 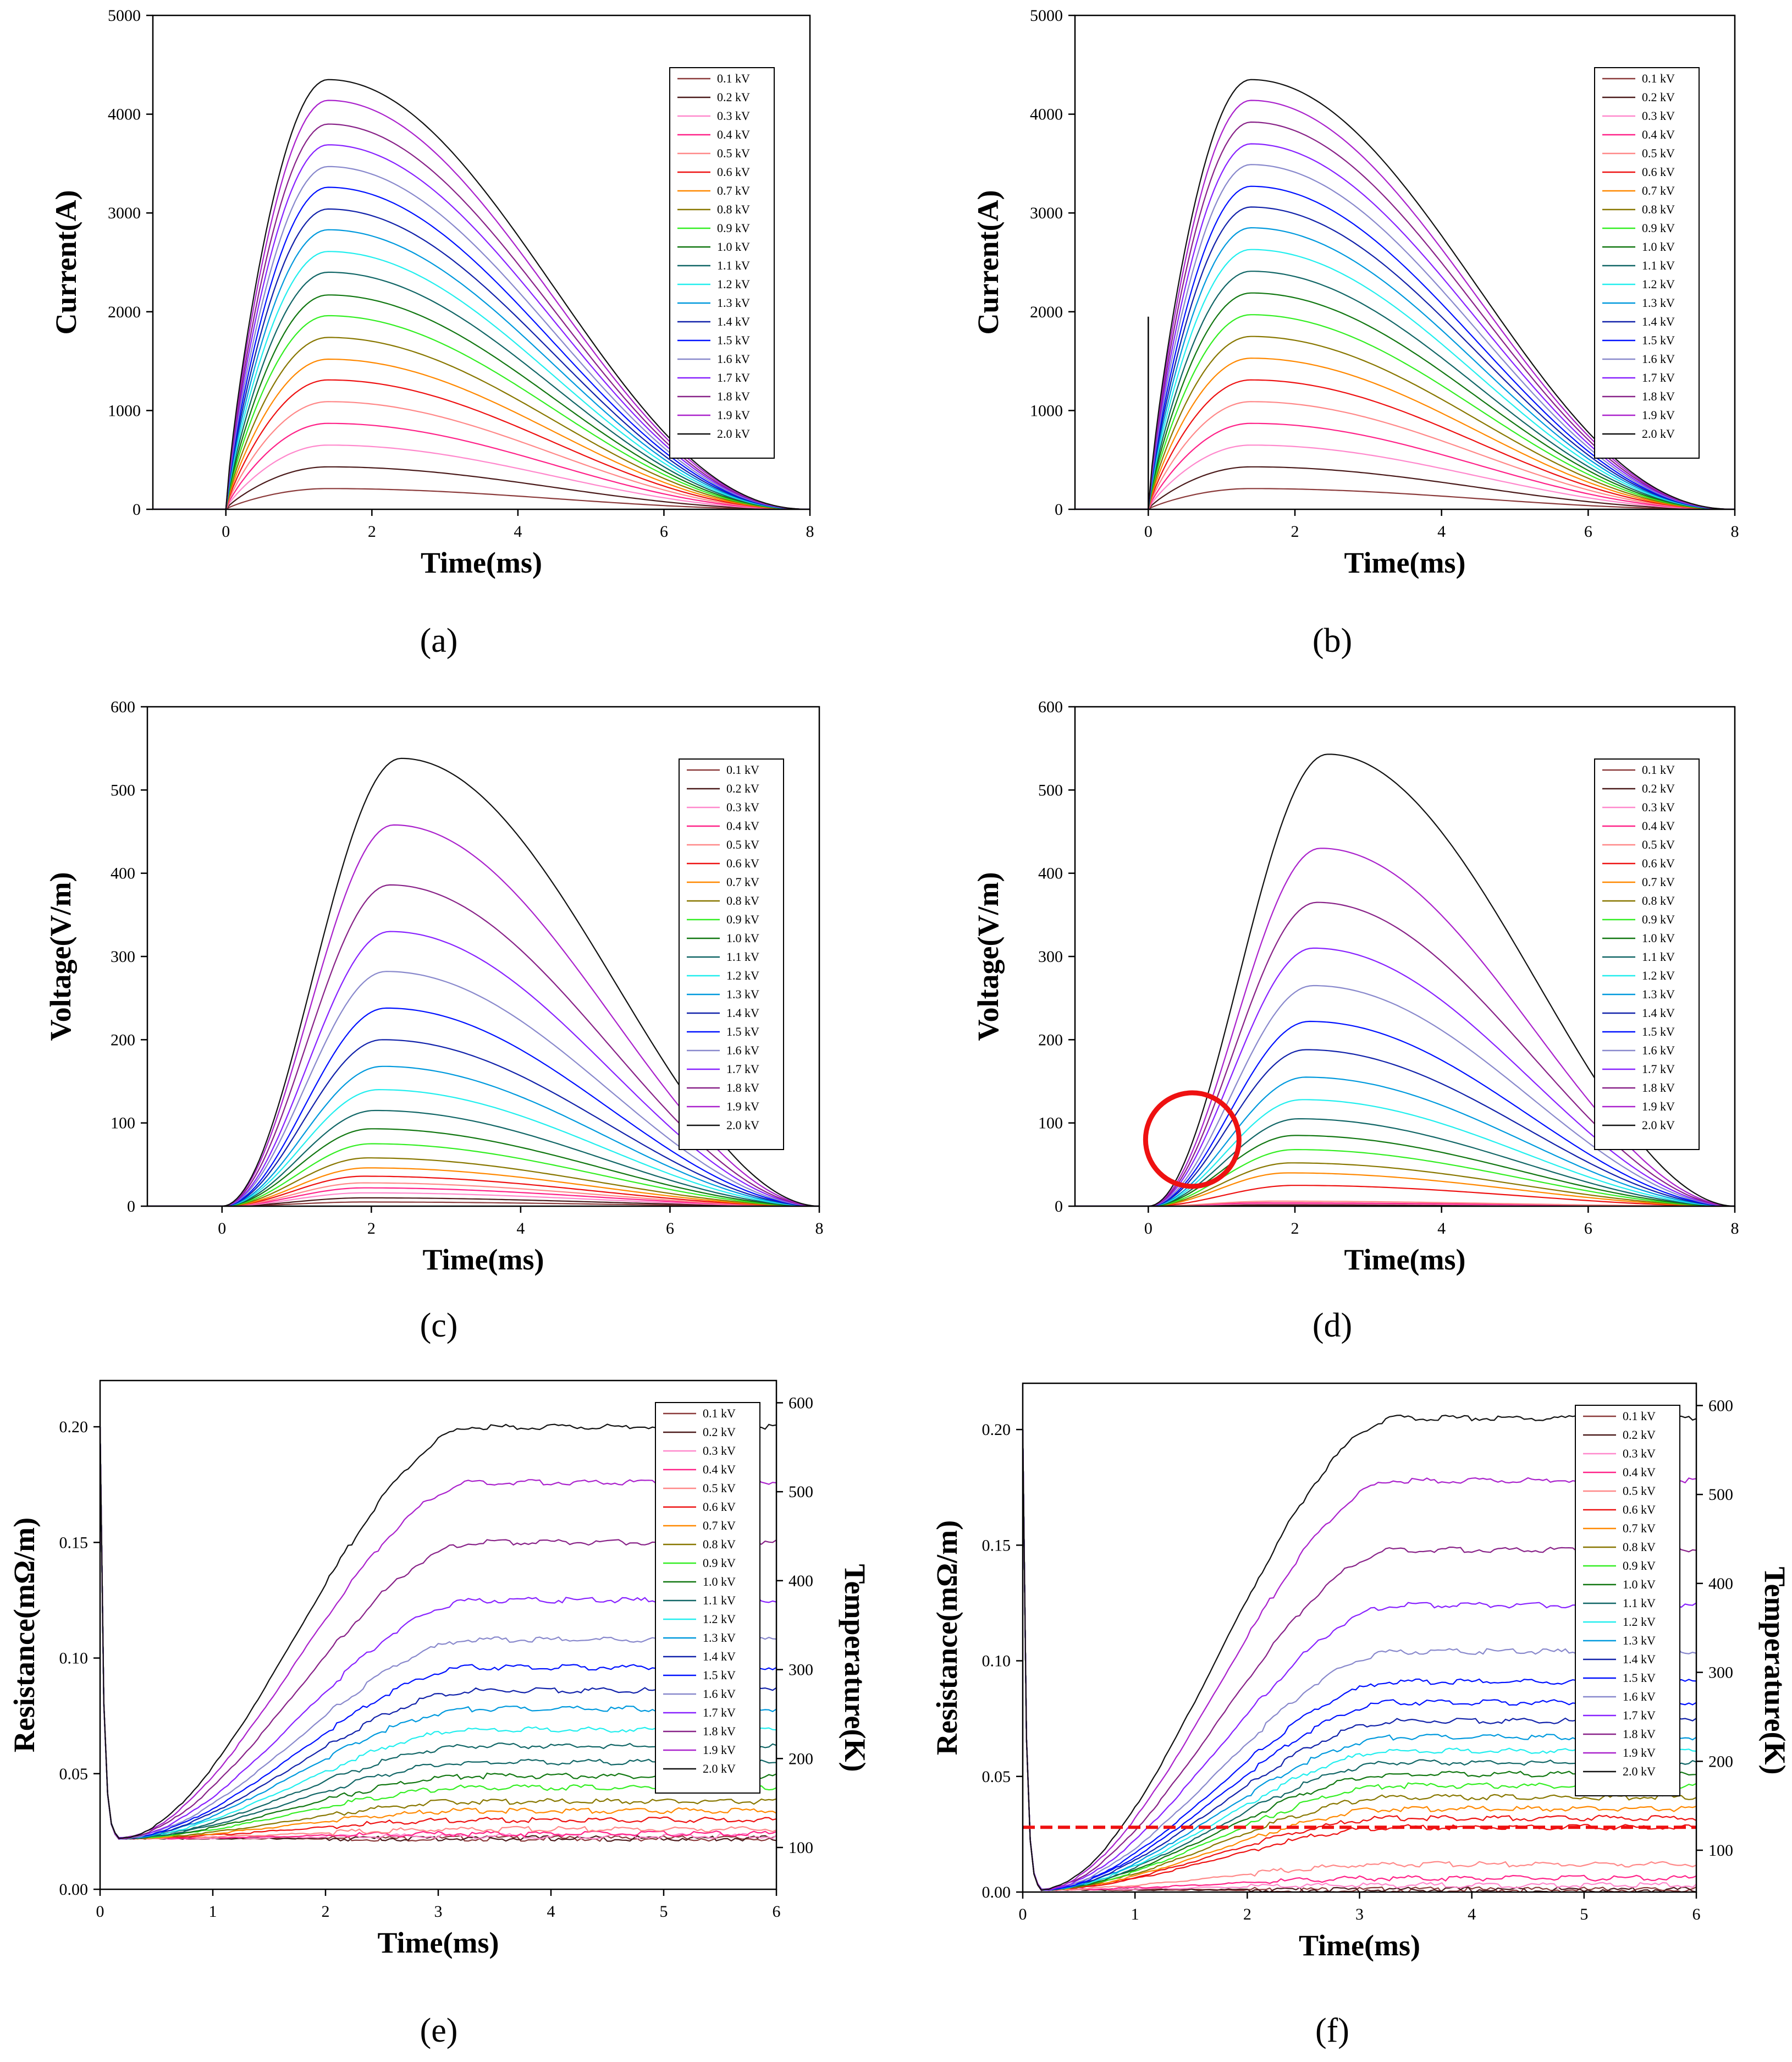 What do you see at coordinates (719, 1619) in the screenshot?
I see `legend-label: 1.2 kV` at bounding box center [719, 1619].